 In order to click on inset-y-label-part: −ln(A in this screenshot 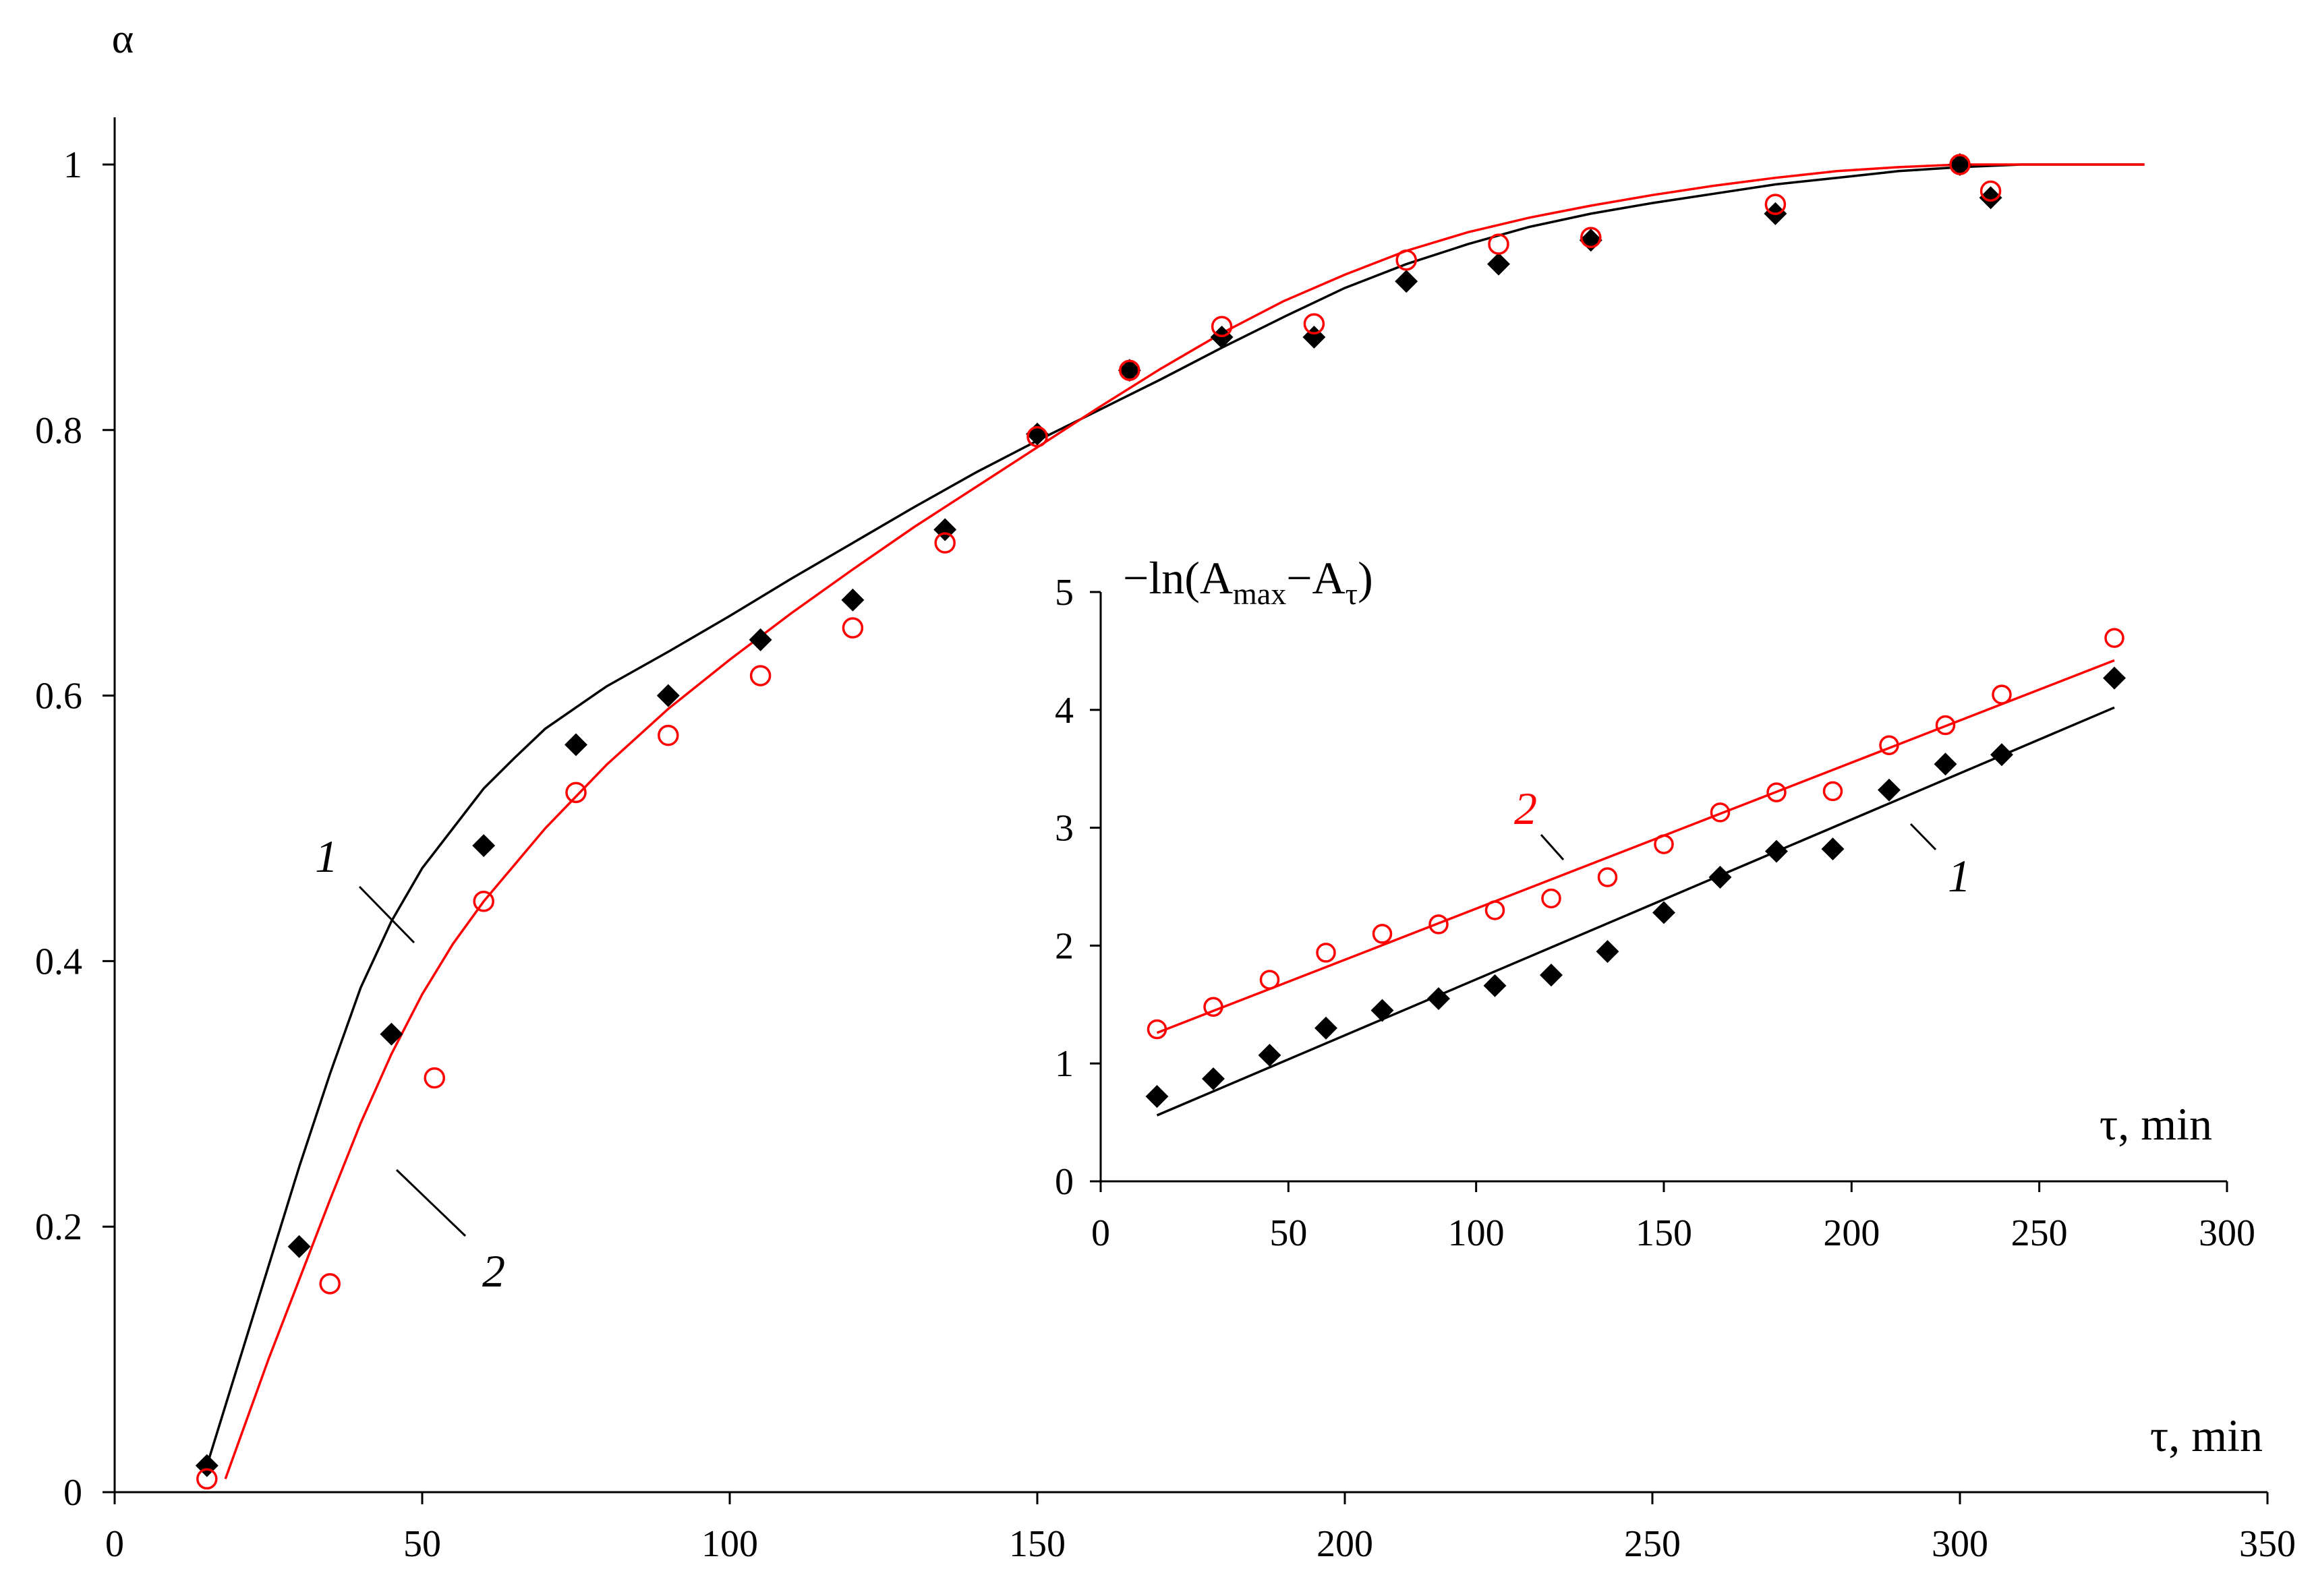, I will do `click(1178, 577)`.